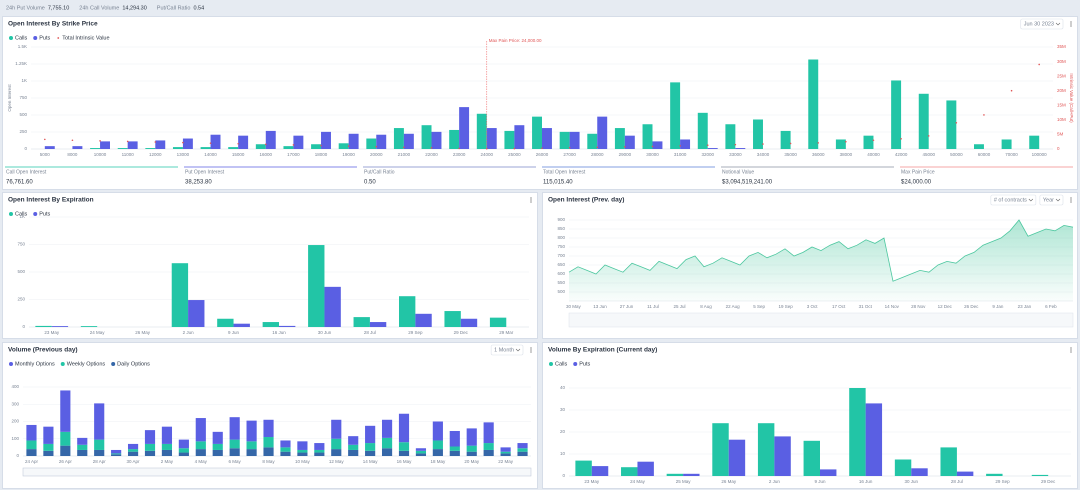  Describe the element at coordinates (128, 154) in the screenshot. I see `x-tick-label: 11000` at that location.